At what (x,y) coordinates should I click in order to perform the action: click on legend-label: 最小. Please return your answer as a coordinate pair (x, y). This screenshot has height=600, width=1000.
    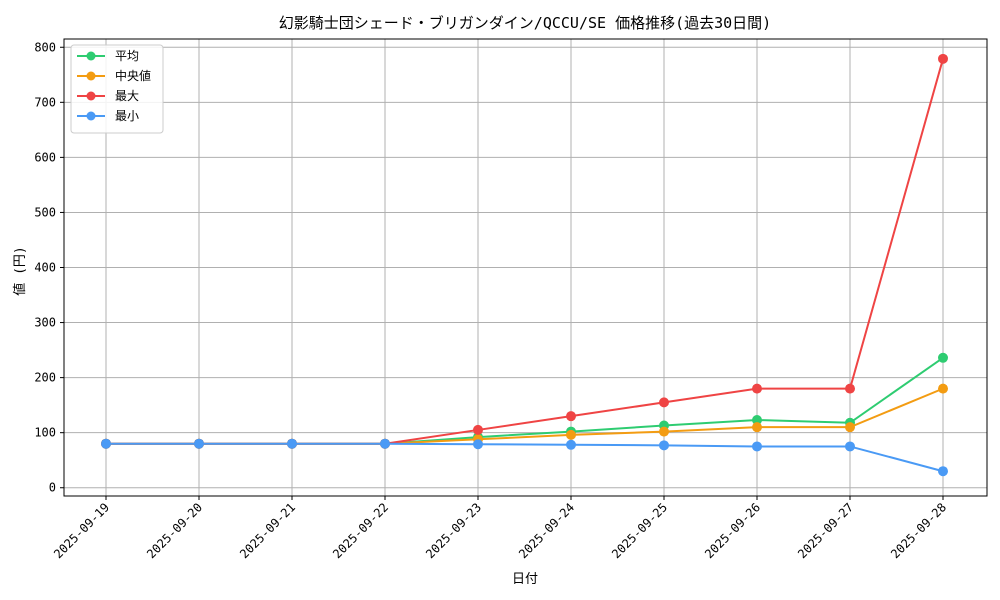
    Looking at the image, I should click on (127, 116).